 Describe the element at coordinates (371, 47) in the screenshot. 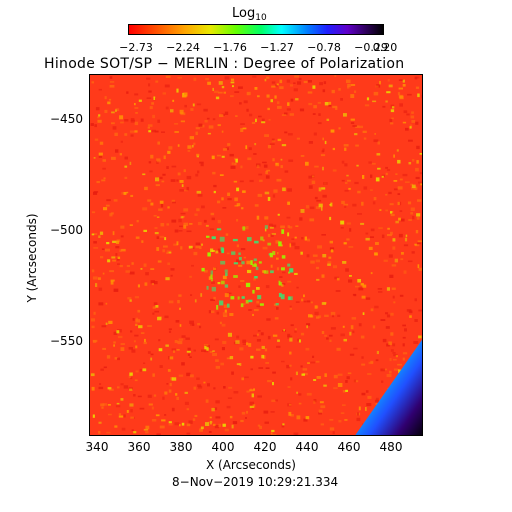

I see `colorbar-tick: −0.29` at that location.